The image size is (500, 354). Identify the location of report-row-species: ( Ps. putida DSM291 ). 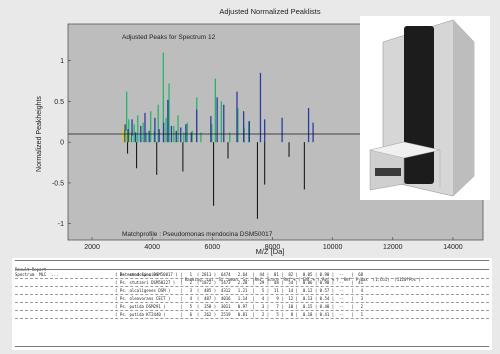
(140, 306).